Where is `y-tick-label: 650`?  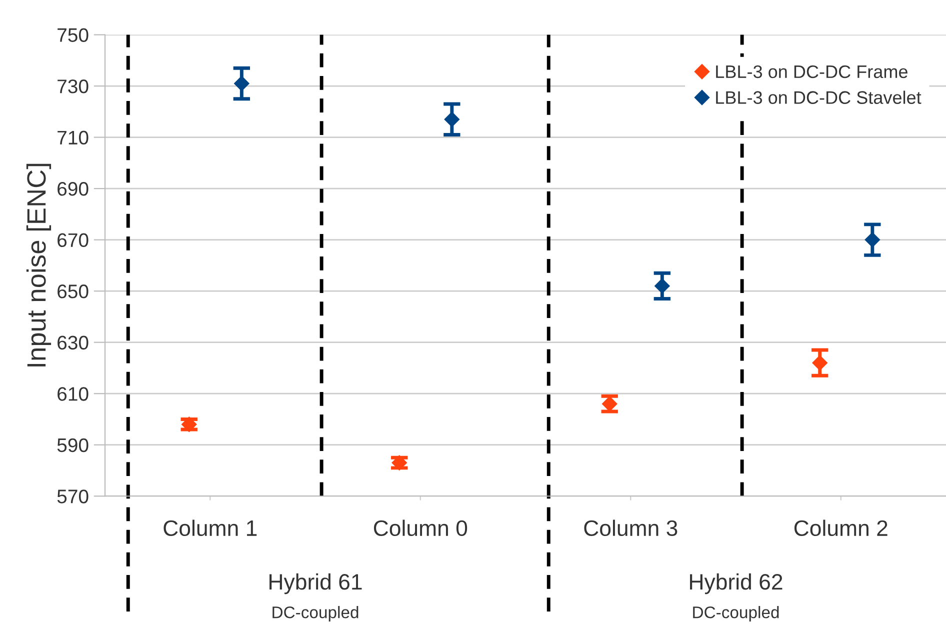 y-tick-label: 650 is located at coordinates (73, 291).